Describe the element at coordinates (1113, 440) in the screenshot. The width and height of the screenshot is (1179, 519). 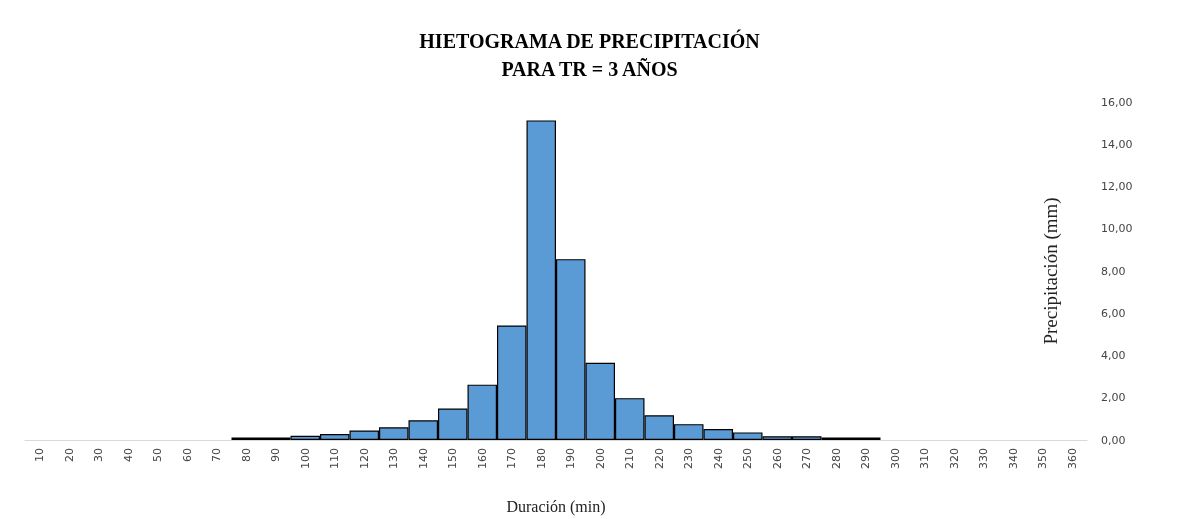
I see `y-tick-label: 0,00` at that location.